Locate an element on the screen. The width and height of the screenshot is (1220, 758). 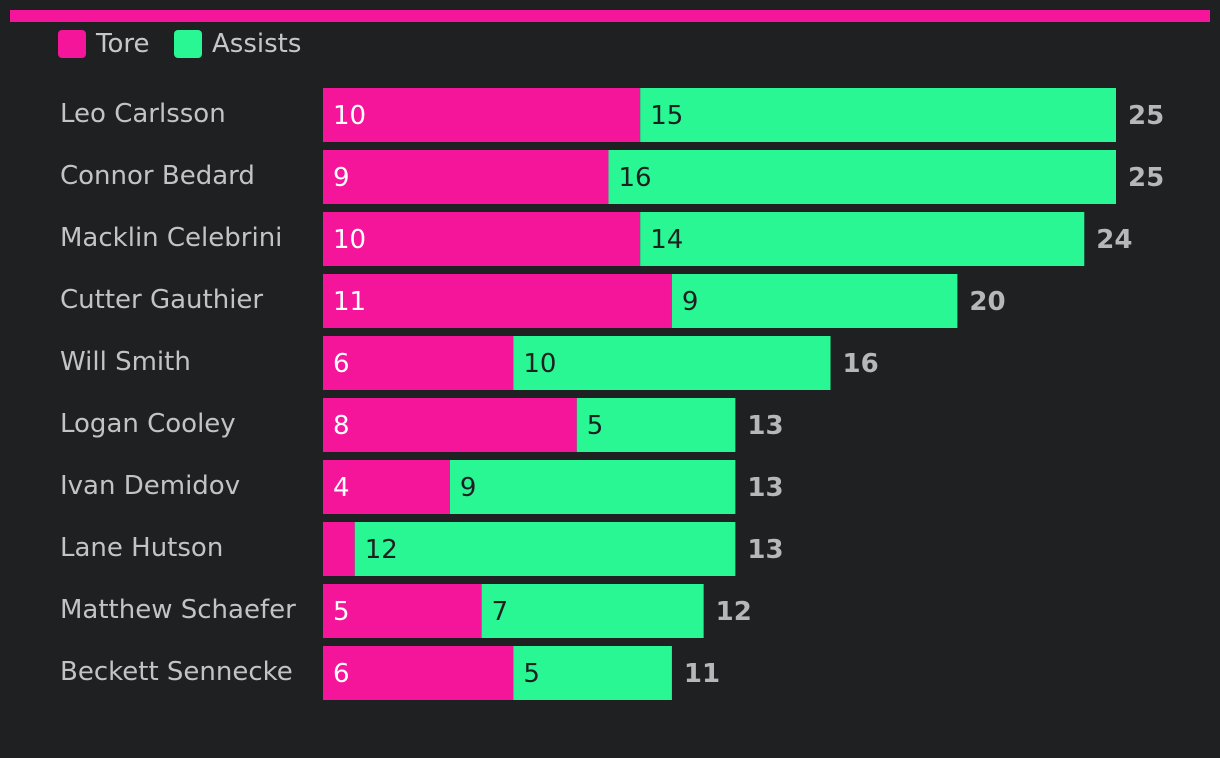
player-name-label: Ivan Demidov is located at coordinates (150, 486).